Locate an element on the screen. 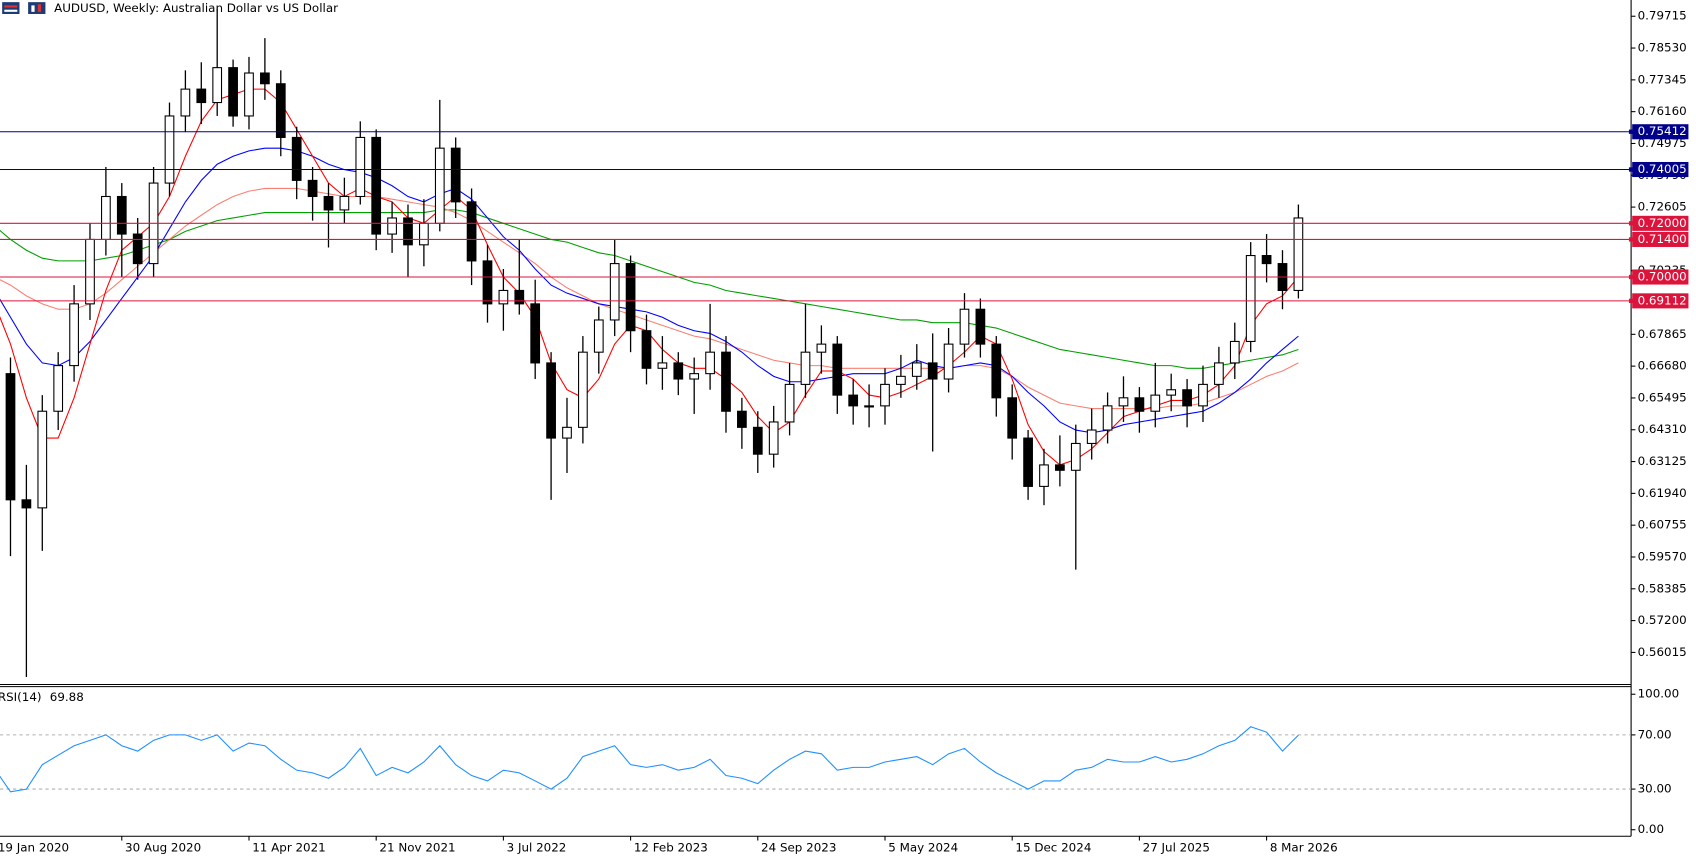 The image size is (1696, 861). y-tick-label: 0.65495 is located at coordinates (1662, 397).